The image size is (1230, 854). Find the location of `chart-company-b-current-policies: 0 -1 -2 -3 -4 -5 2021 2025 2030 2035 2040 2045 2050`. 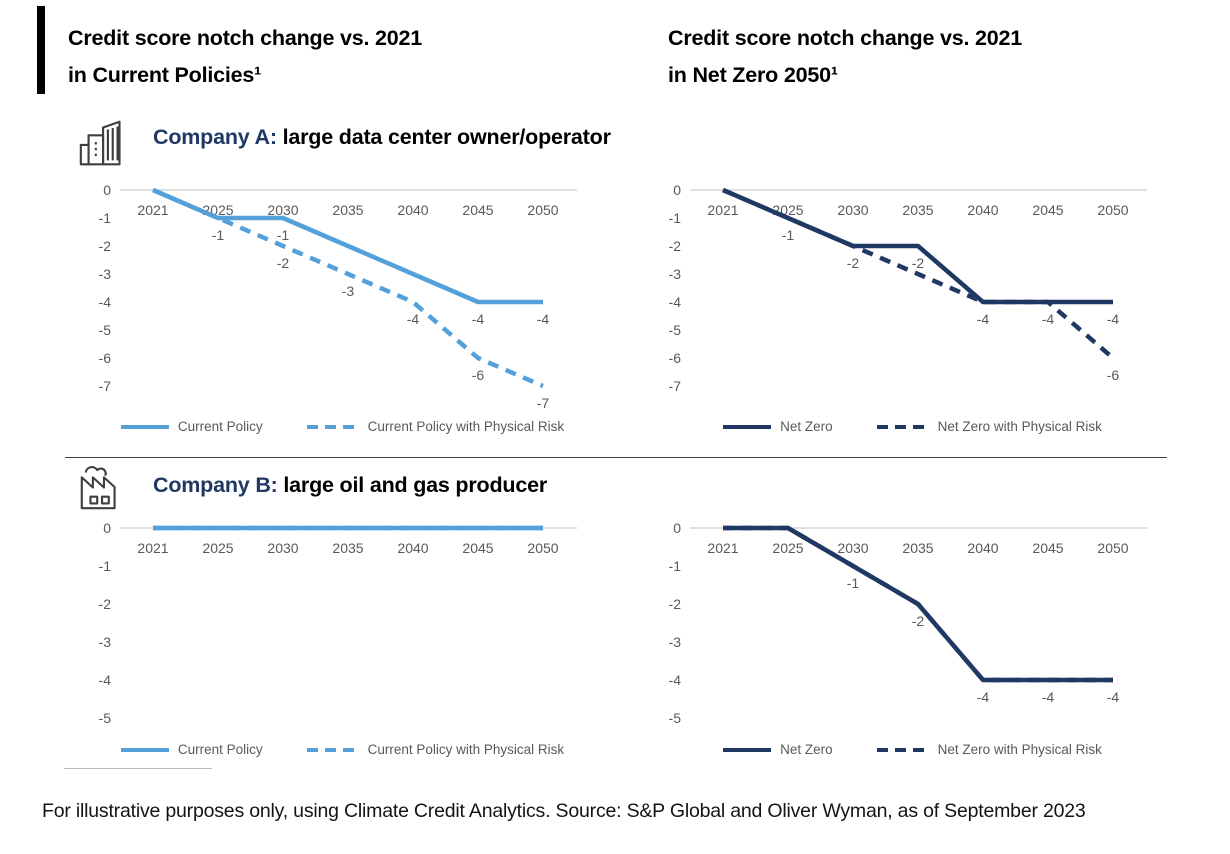

chart-company-b-current-policies: 0 -1 -2 -3 -4 -5 2021 2025 2030 2035 2040 2045 2050 is located at coordinates (342, 632).